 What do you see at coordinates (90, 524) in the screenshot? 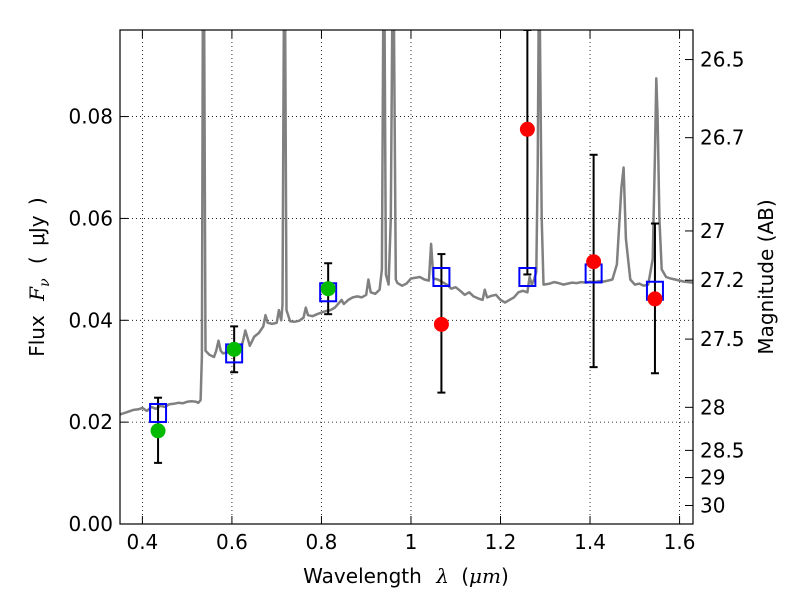
I see `y-tick-label: 0.00` at bounding box center [90, 524].